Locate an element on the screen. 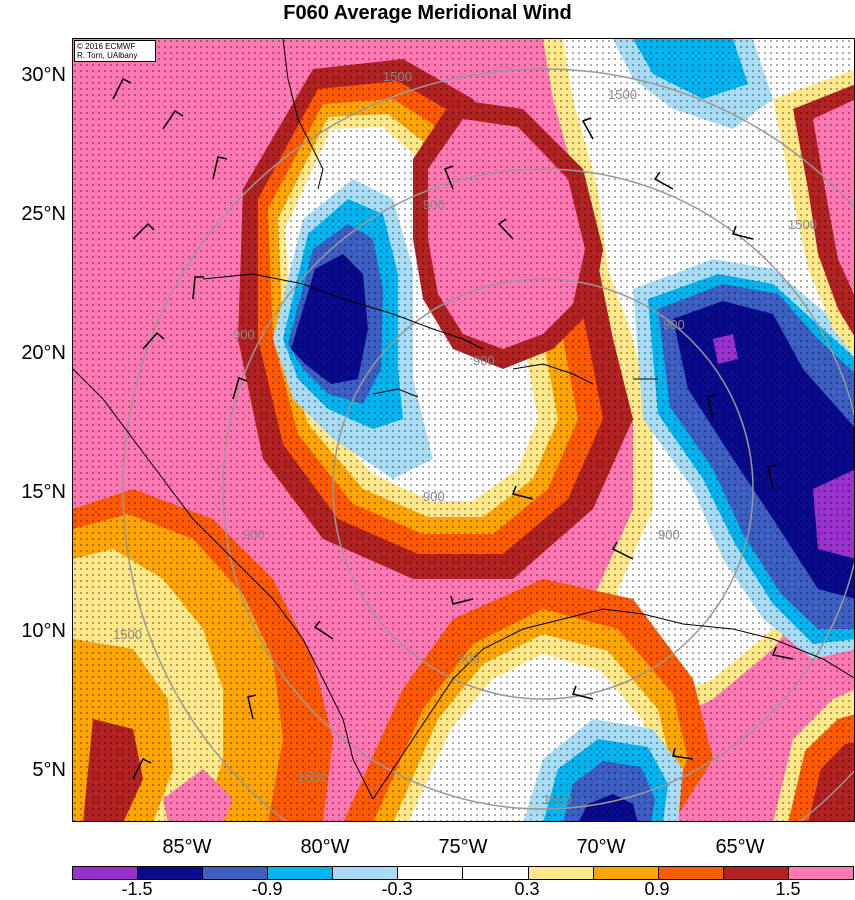 The image size is (855, 900). credit-box: © 2016 ECMWF R. Torn, UAlbany is located at coordinates (115, 51).